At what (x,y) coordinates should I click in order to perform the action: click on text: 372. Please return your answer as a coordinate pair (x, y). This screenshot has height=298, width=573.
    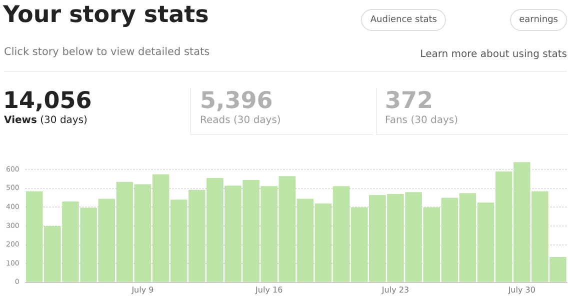
    Looking at the image, I should click on (409, 101).